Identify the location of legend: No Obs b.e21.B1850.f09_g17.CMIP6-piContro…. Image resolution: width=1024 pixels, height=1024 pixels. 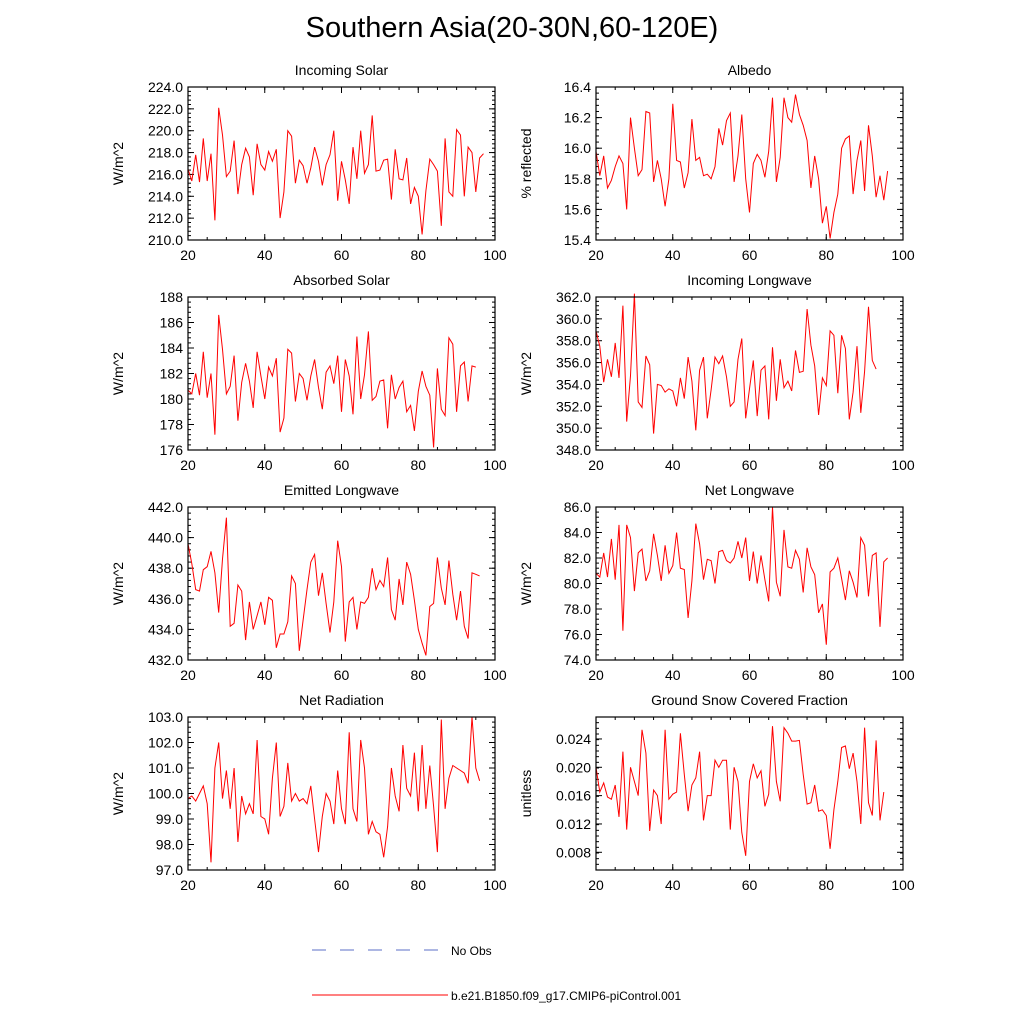
(496, 973).